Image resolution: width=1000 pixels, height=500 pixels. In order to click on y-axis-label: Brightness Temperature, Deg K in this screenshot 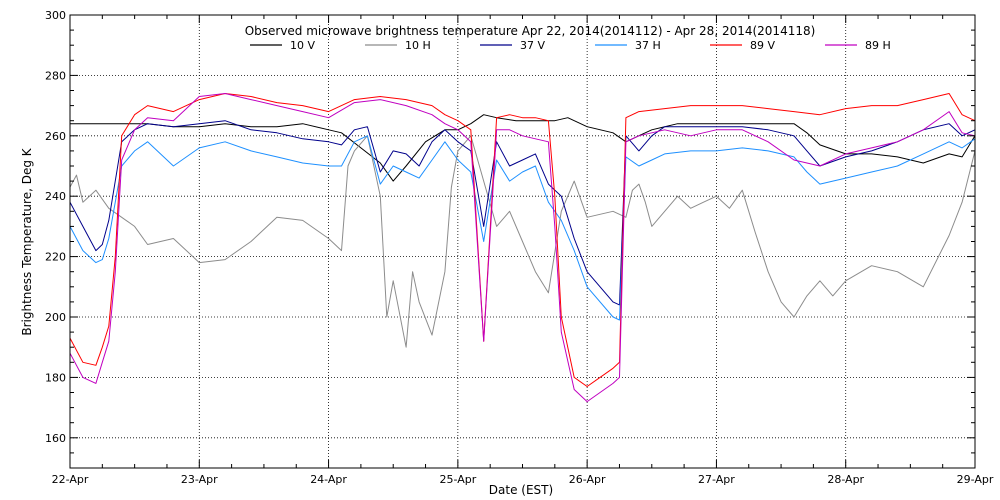, I will do `click(27, 241)`.